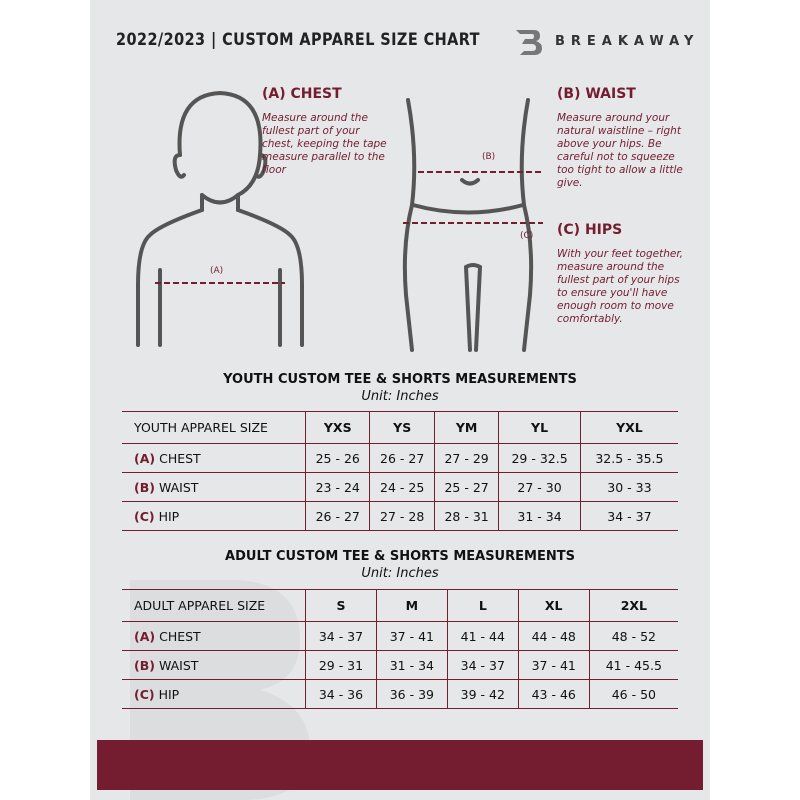  I want to click on cell: 27 - 30, so click(539, 487).